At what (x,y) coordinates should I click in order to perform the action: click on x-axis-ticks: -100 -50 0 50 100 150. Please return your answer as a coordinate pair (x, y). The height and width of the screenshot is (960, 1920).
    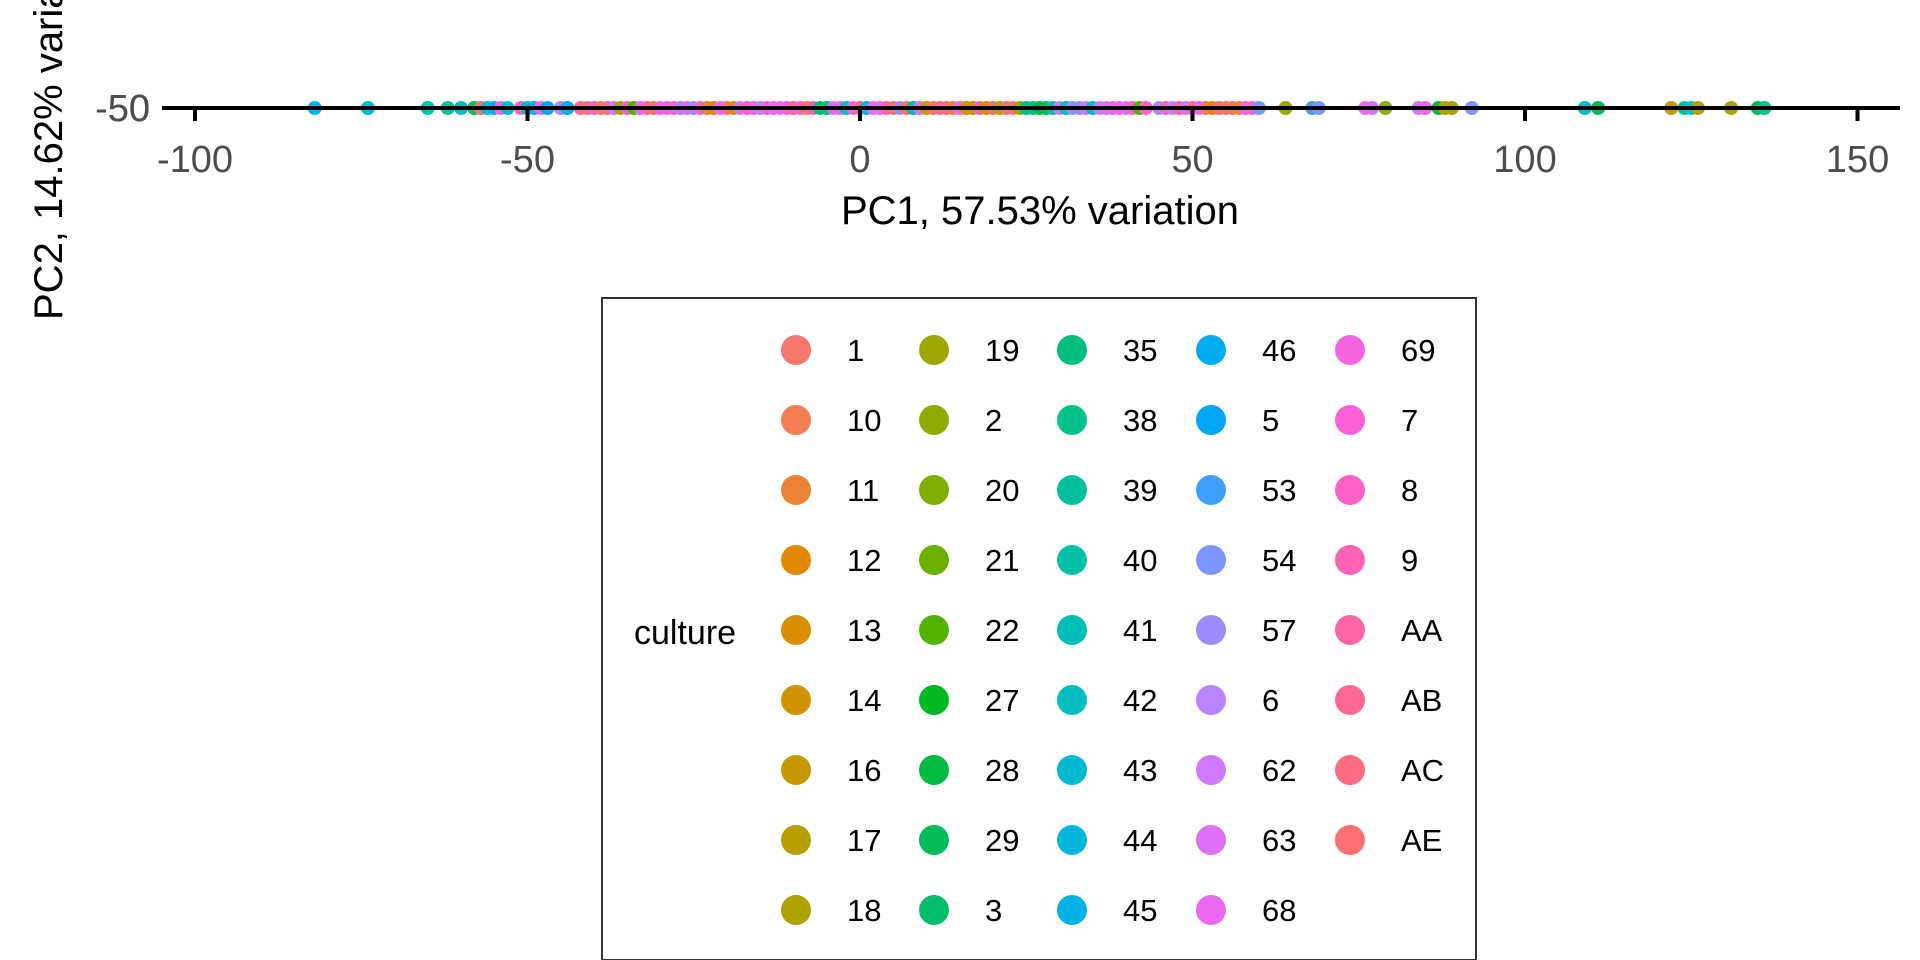
    Looking at the image, I should click on (1023, 144).